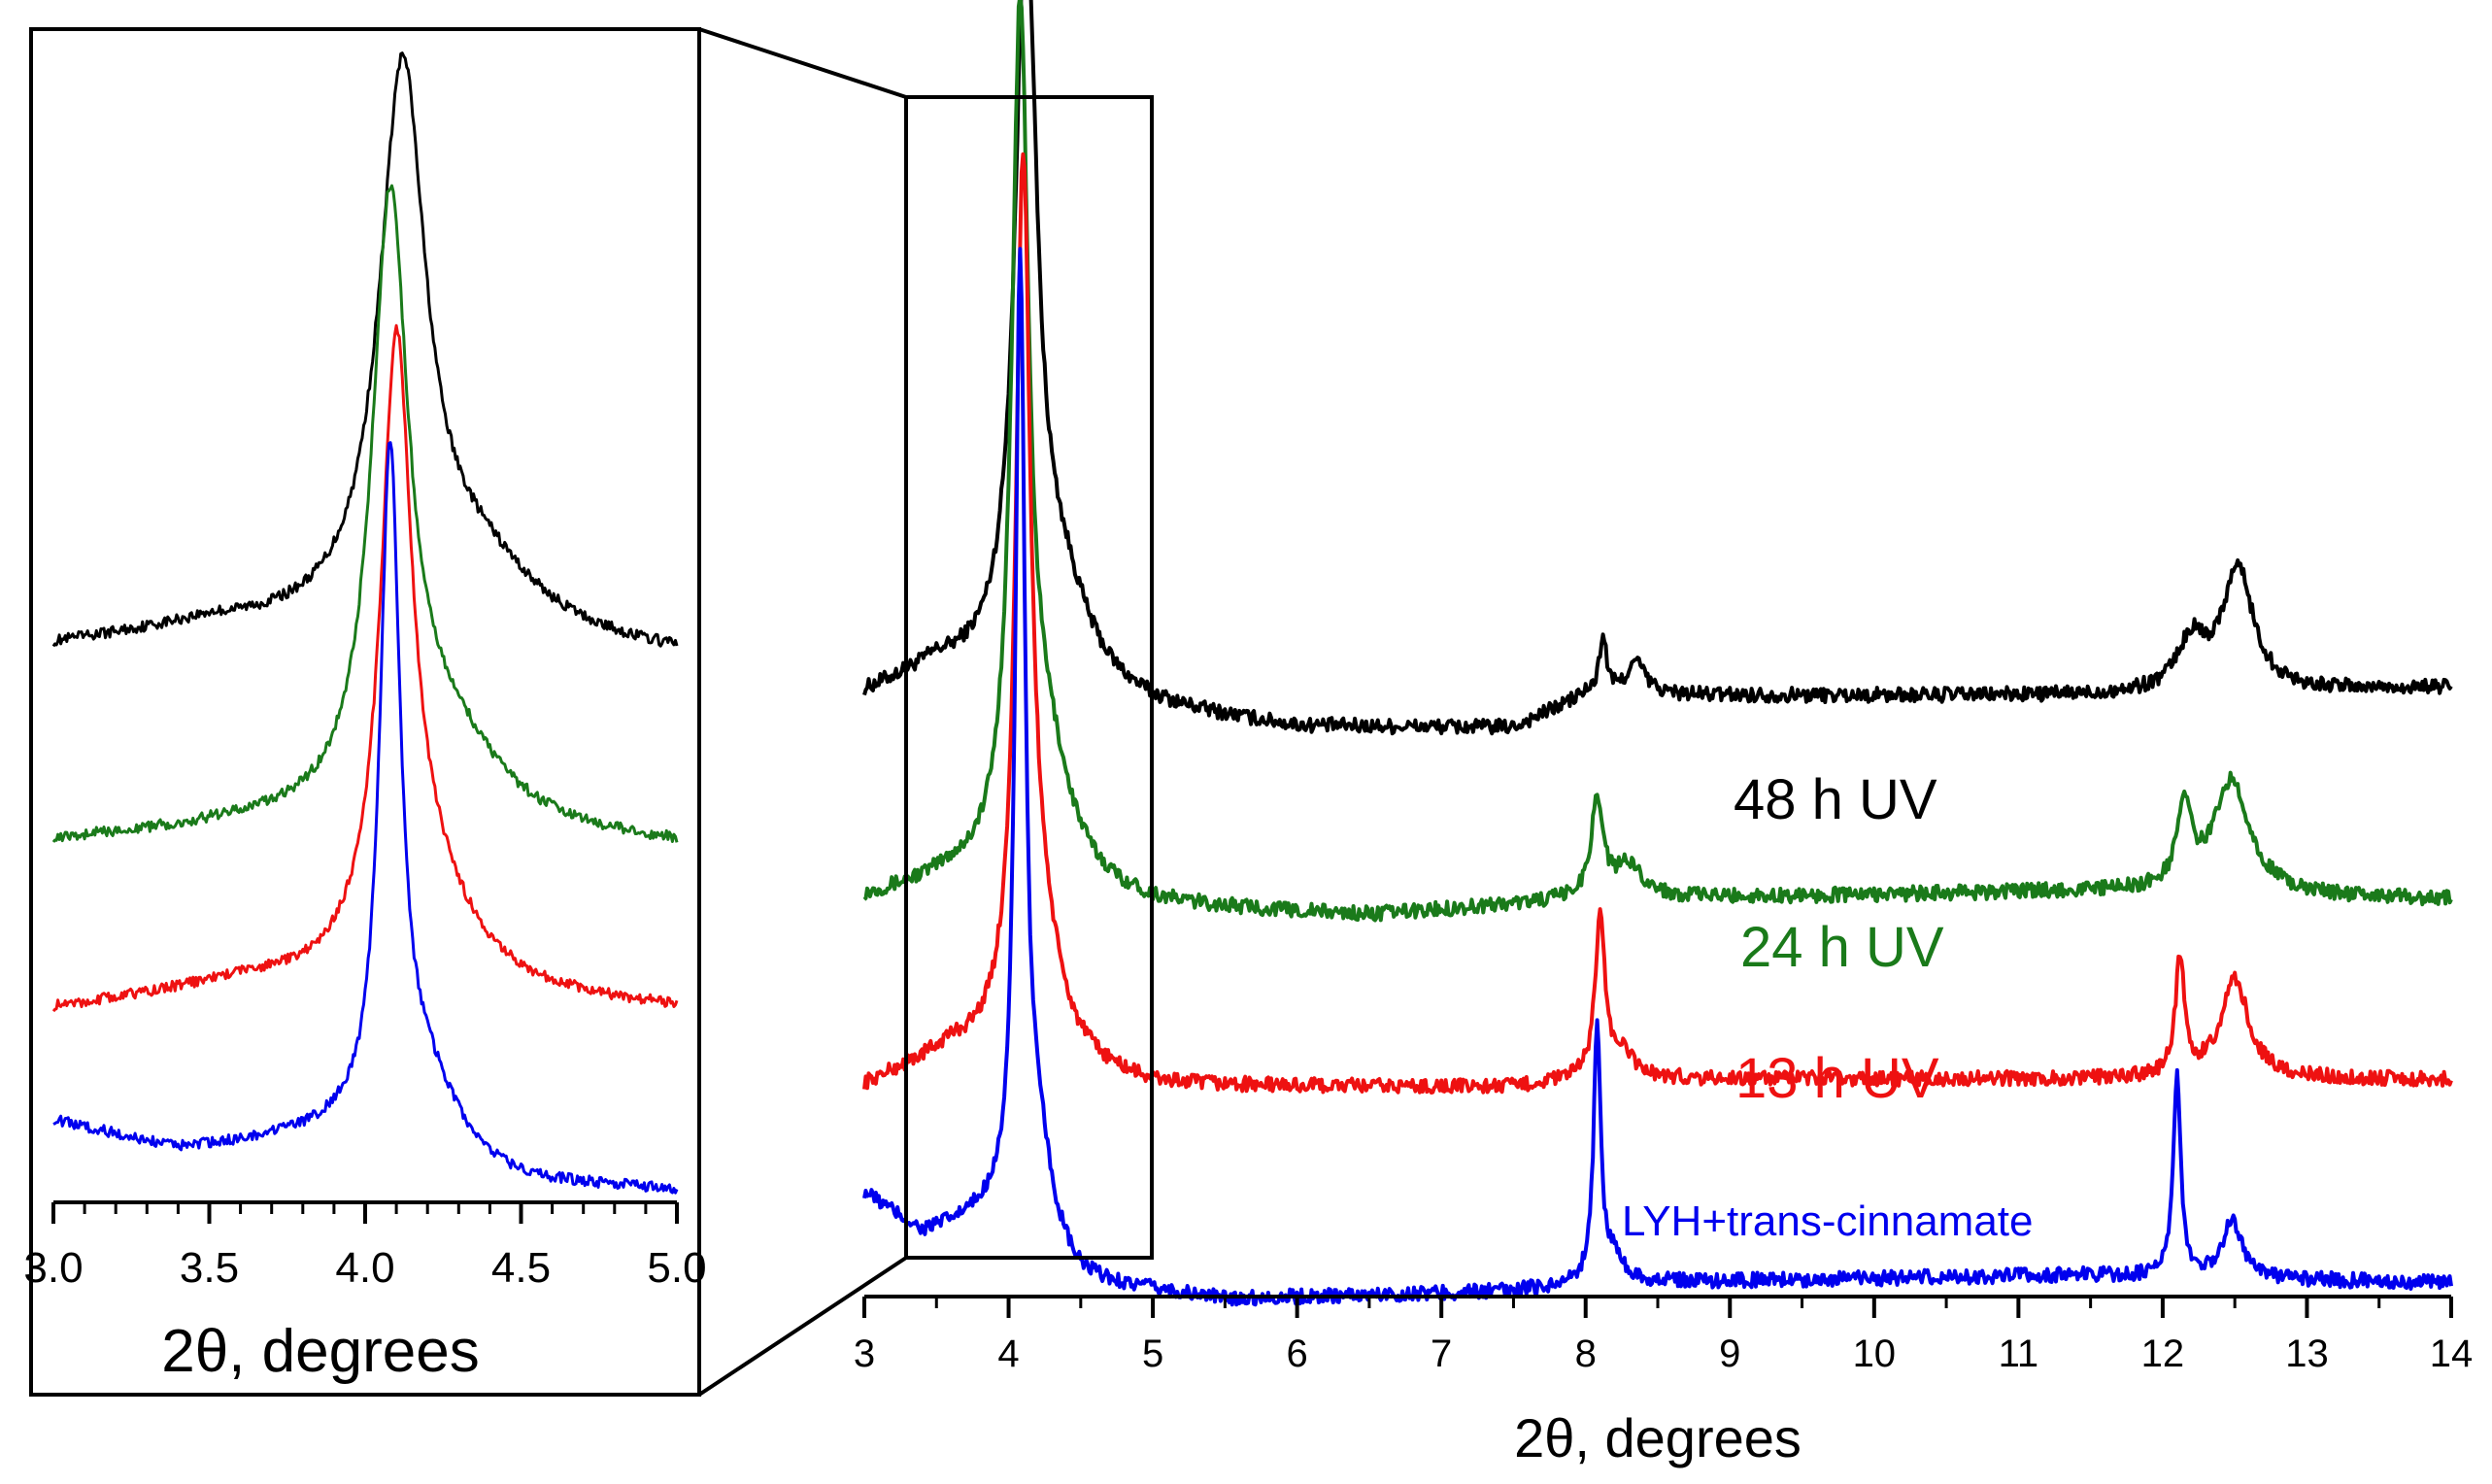 Image resolution: width=2492 pixels, height=1484 pixels. I want to click on main-tick-label: 10, so click(1875, 1353).